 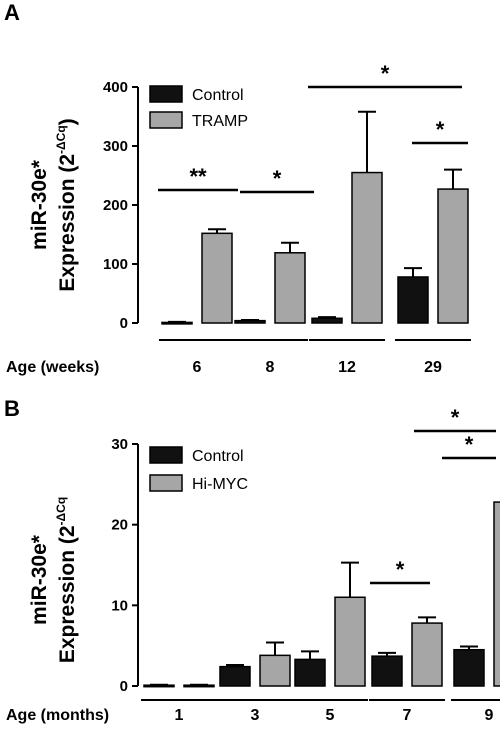 What do you see at coordinates (115, 205) in the screenshot?
I see `y-tick-label: 200` at bounding box center [115, 205].